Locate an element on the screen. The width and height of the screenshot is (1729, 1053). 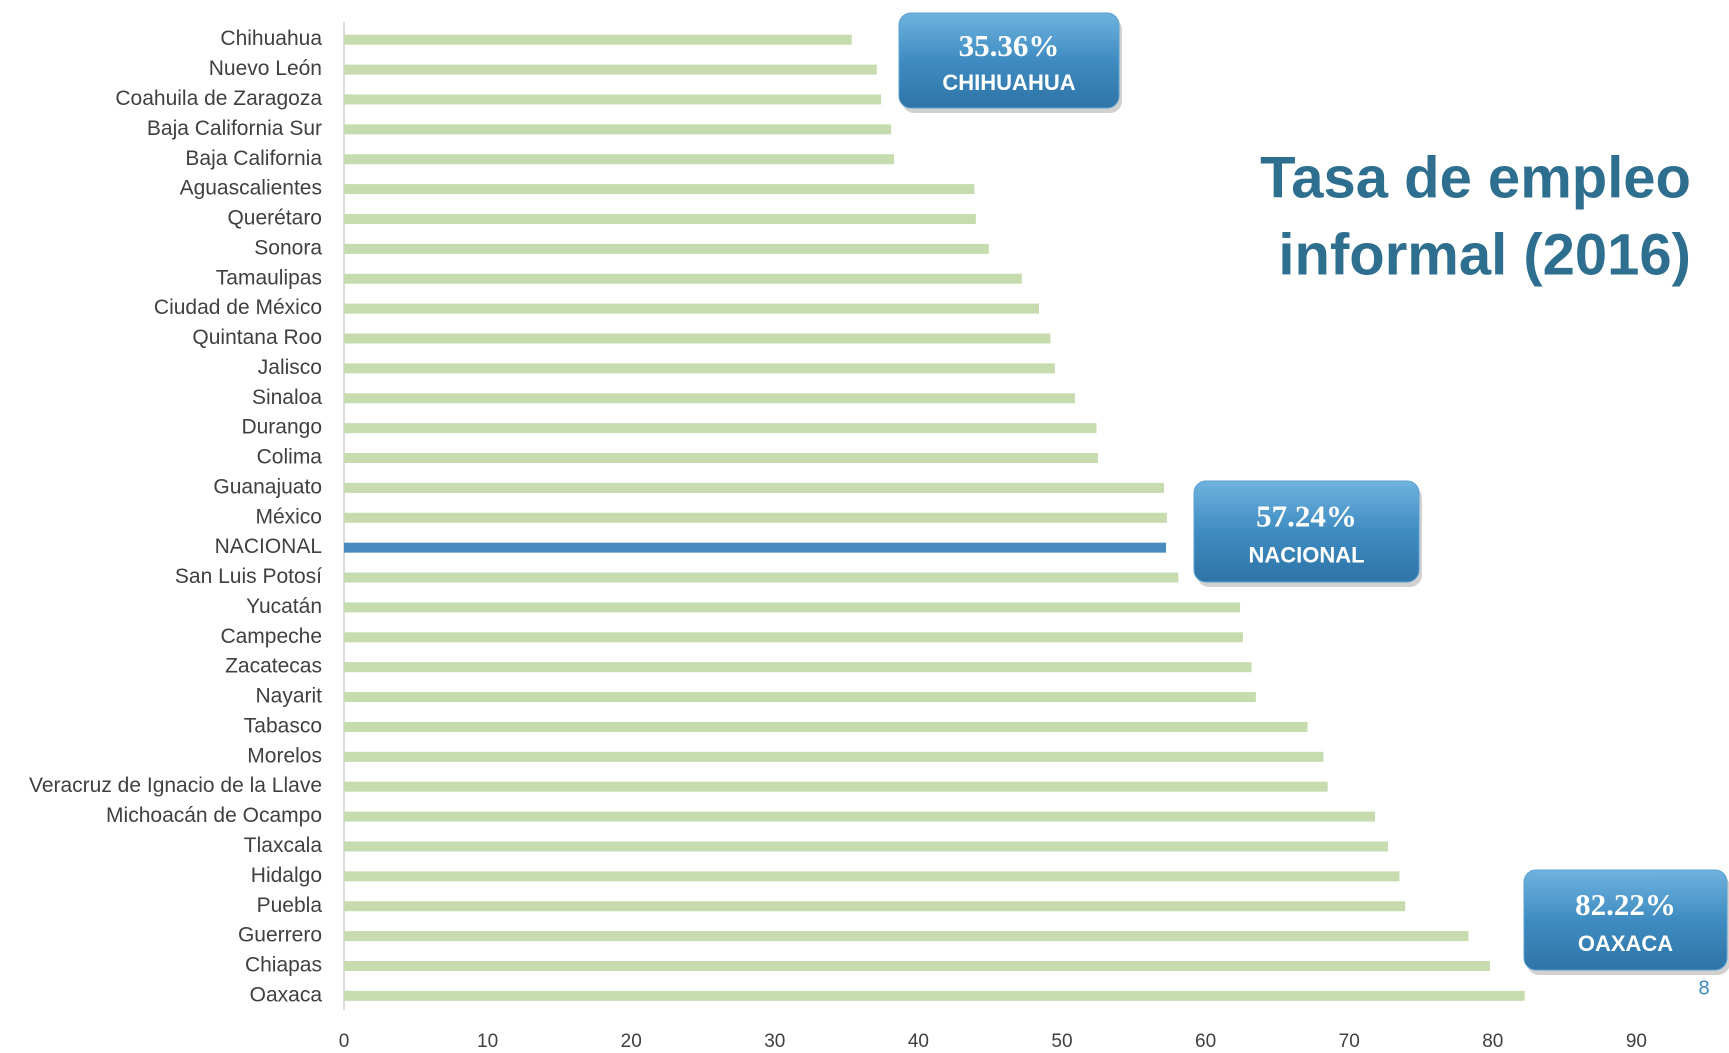
y-tick-label: Jalisco is located at coordinates (290, 367).